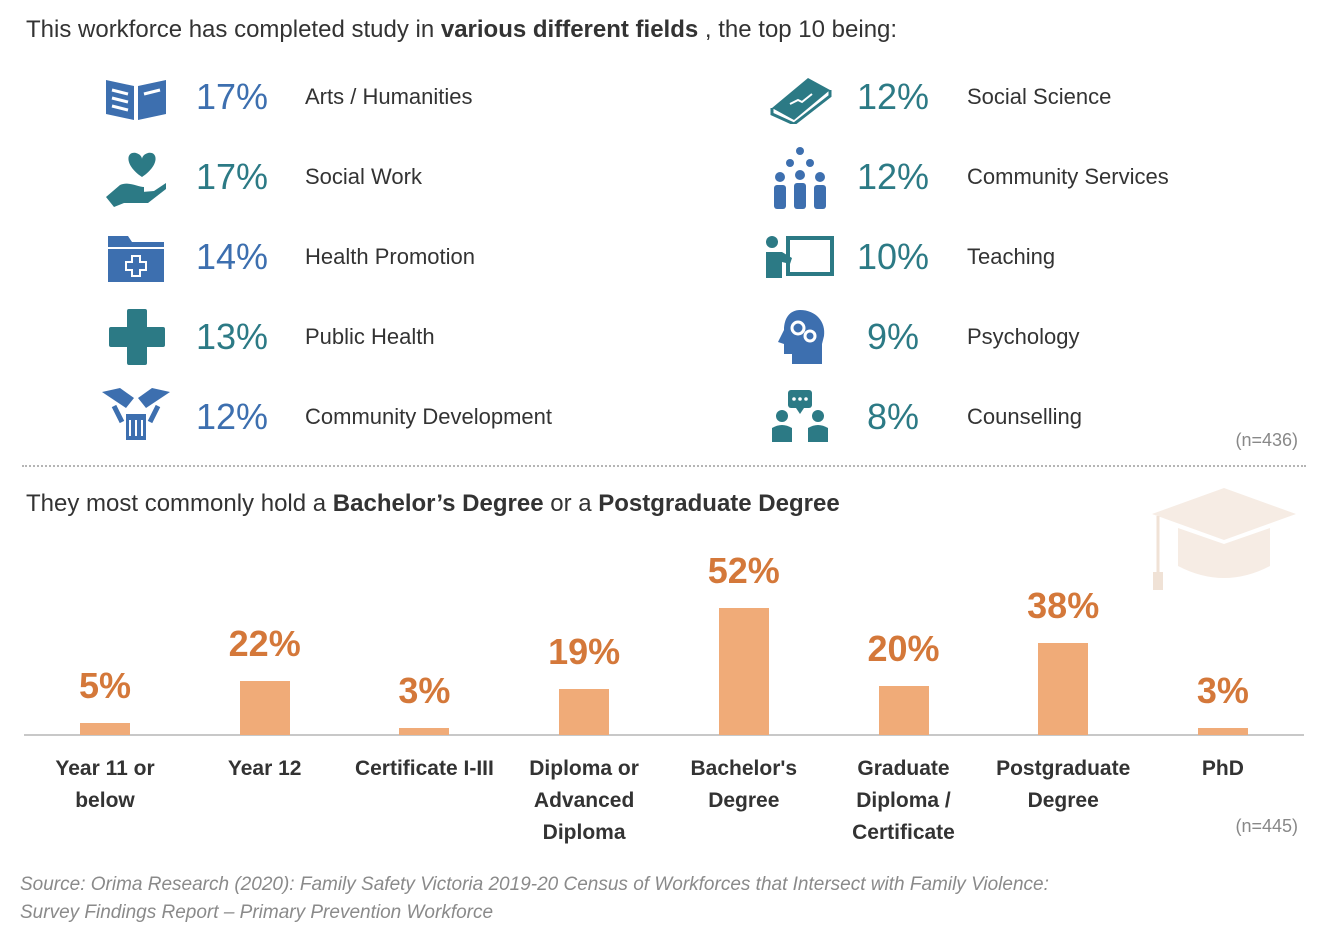 The image size is (1339, 949). I want to click on value-label: 5%, so click(105, 685).